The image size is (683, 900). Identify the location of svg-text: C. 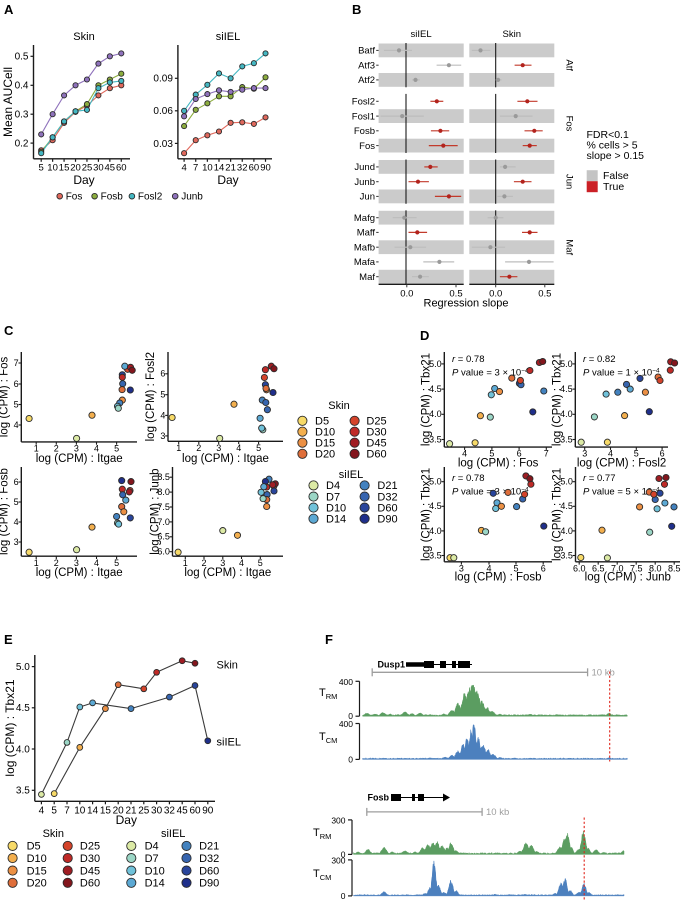
(9, 330).